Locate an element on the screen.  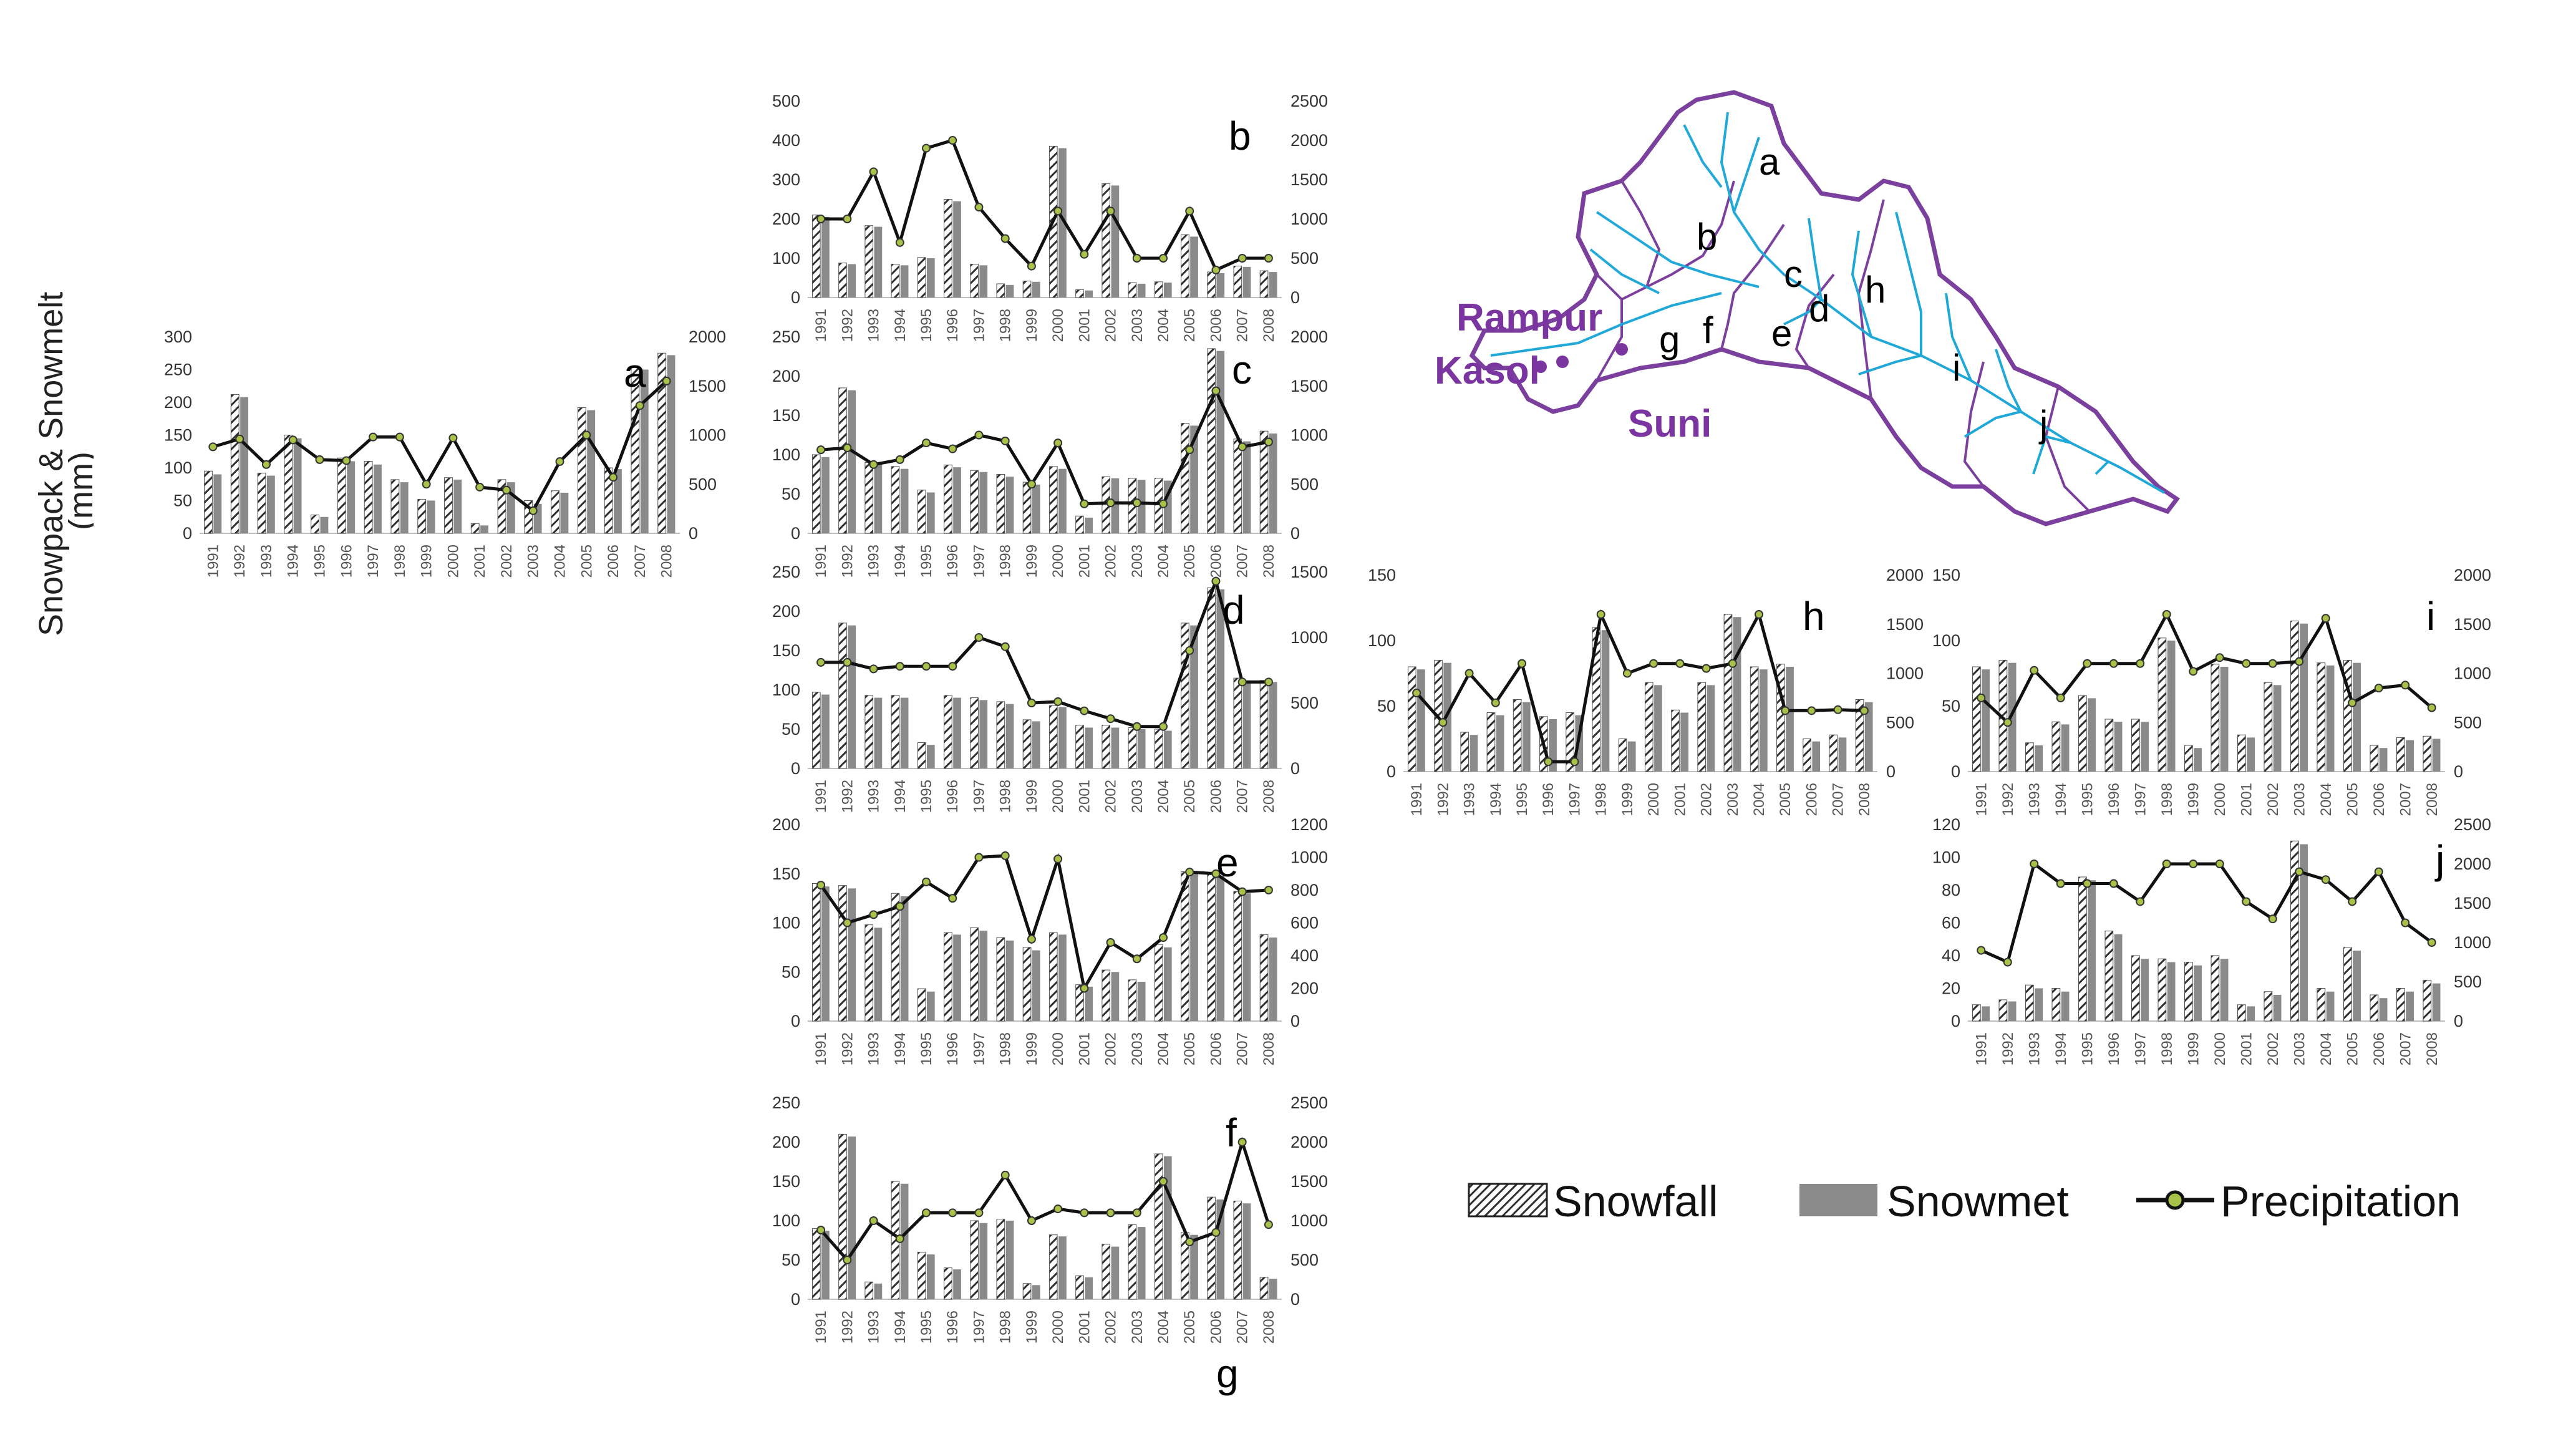
x-tick-label: 1992 is located at coordinates (848, 1048).